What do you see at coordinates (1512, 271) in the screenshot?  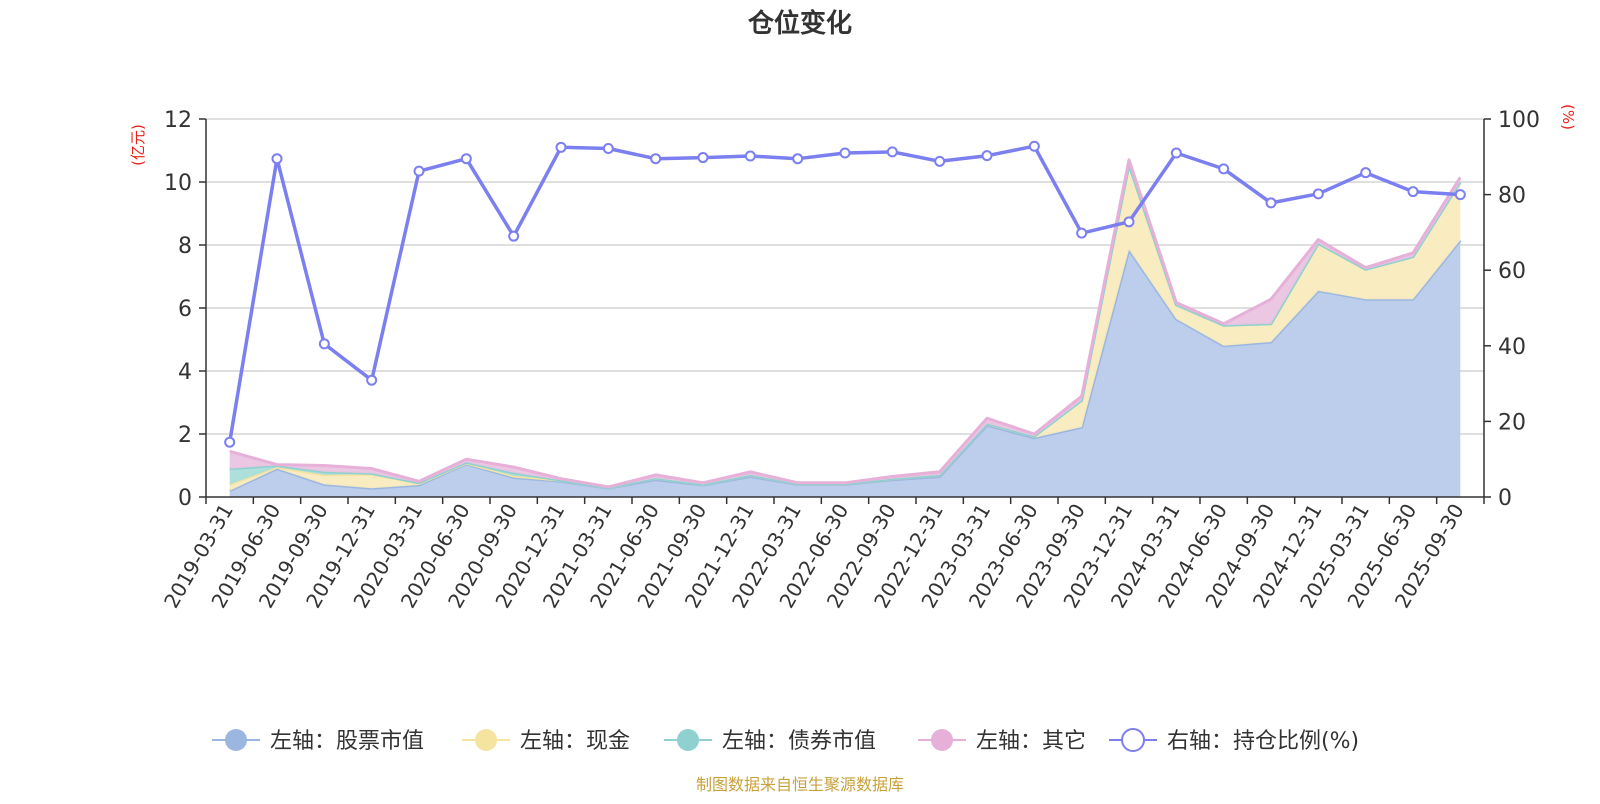 I see `right-tick-label: 60` at bounding box center [1512, 271].